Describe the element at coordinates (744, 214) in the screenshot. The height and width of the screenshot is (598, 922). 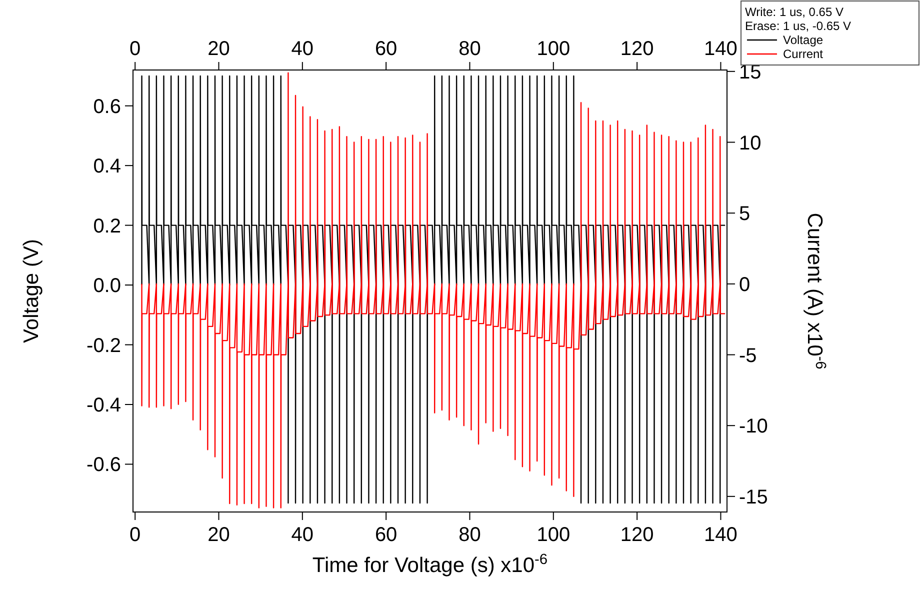
I see `y2-tick-label: 5` at that location.